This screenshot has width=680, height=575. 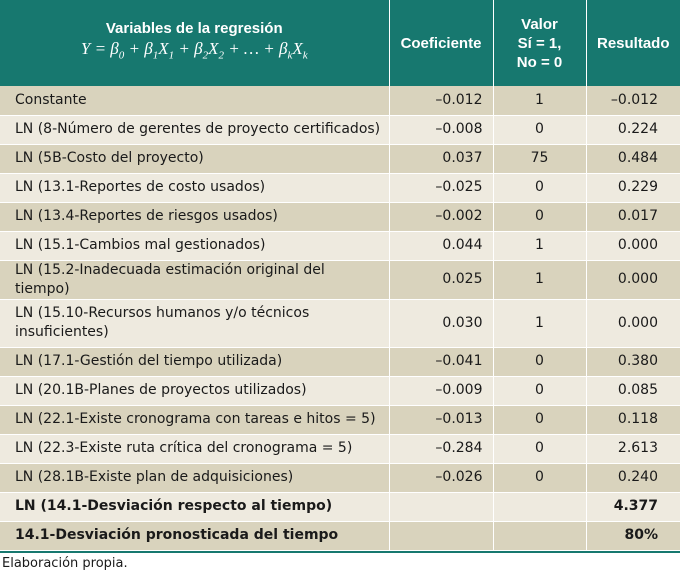 I want to click on variable-name-cell: Constante, so click(x=195, y=101).